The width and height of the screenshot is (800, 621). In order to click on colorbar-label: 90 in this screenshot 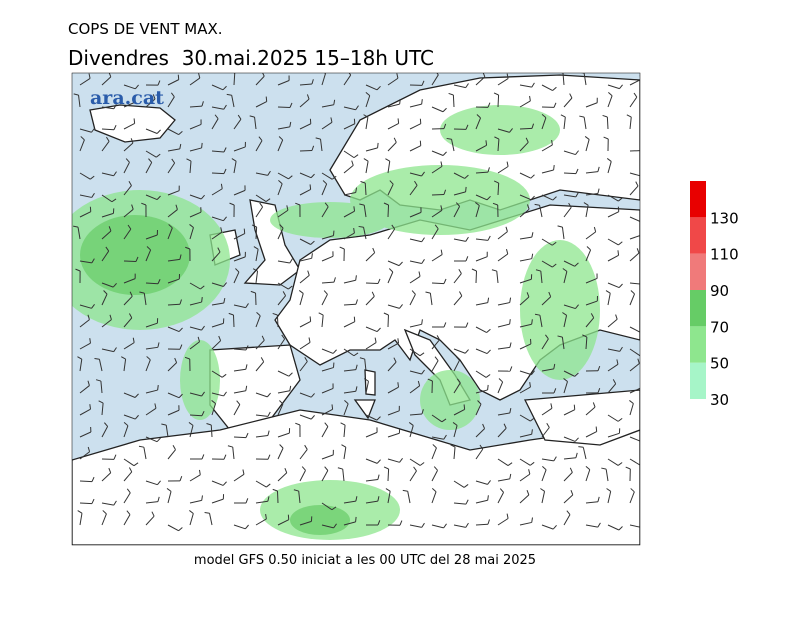, I will do `click(719, 291)`.